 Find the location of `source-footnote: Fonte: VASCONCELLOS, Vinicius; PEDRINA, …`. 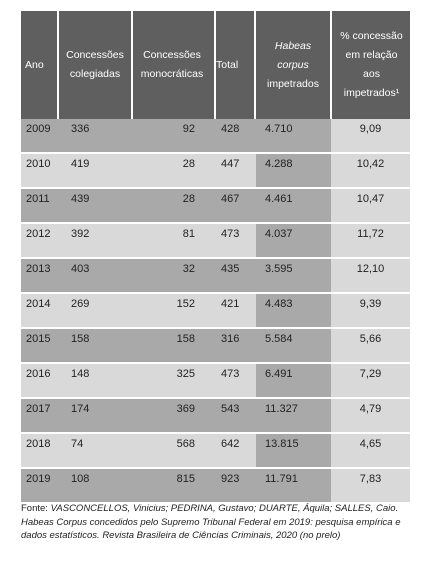

source-footnote: Fonte: VASCONCELLOS, Vinicius; PEDRINA, … is located at coordinates (211, 522).